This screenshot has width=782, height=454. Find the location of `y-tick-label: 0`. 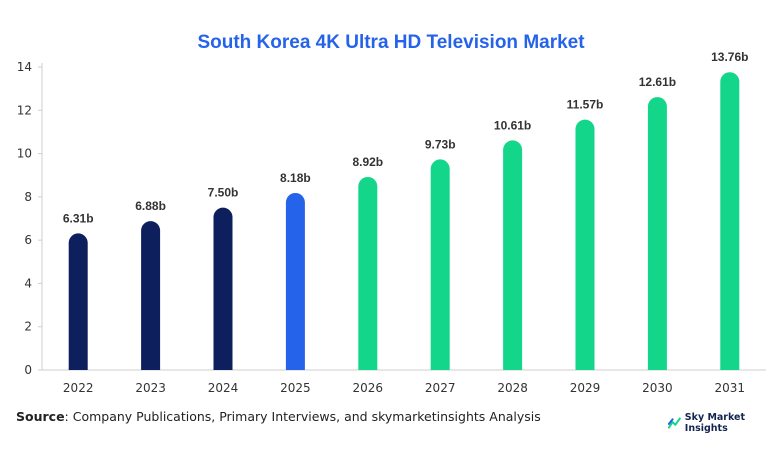

y-tick-label: 0 is located at coordinates (28, 370).